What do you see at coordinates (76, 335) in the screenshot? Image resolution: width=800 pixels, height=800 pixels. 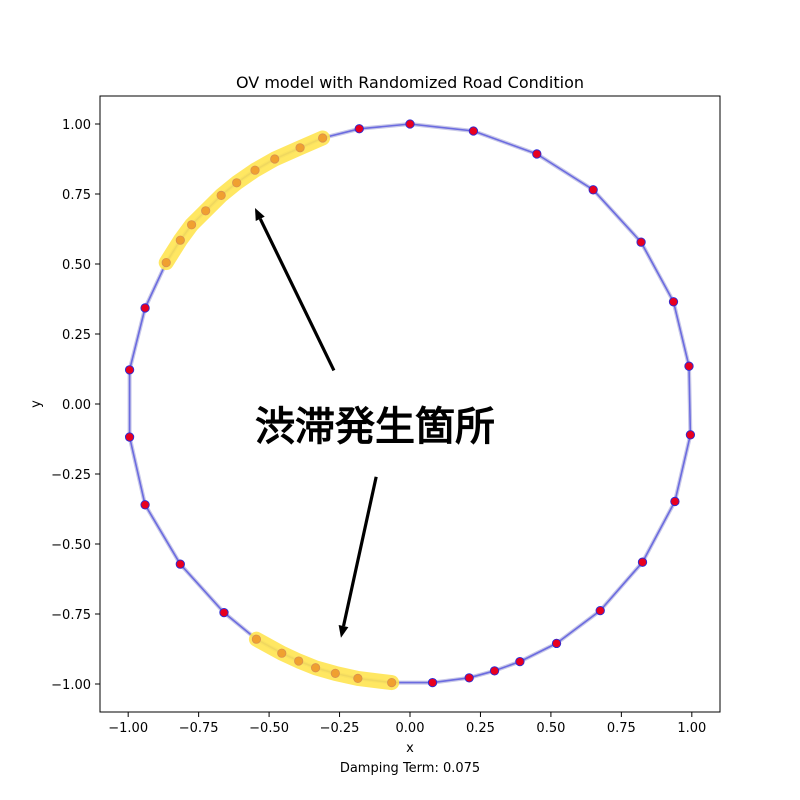 I see `y-tick-label: 0.25` at bounding box center [76, 335].